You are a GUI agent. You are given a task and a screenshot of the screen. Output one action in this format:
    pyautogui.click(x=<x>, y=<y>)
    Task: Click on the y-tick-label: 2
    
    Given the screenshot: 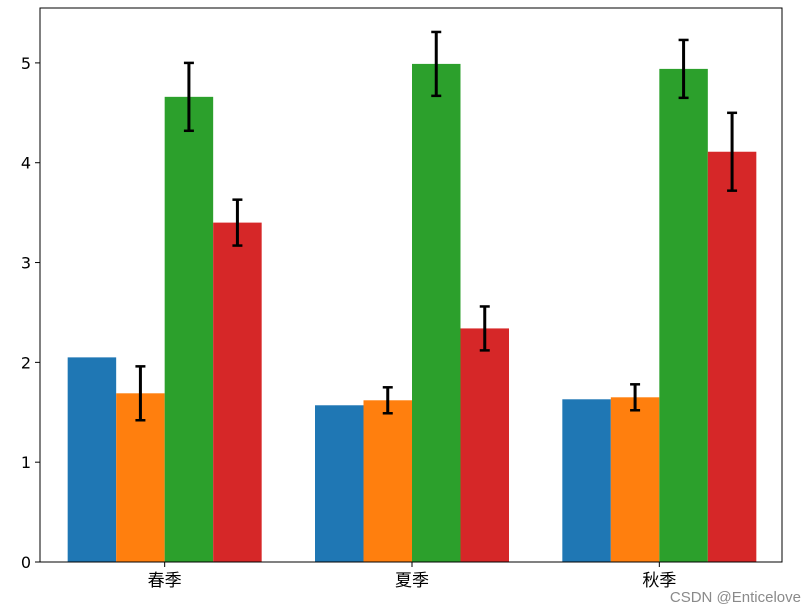 What is the action you would take?
    pyautogui.click(x=26, y=362)
    